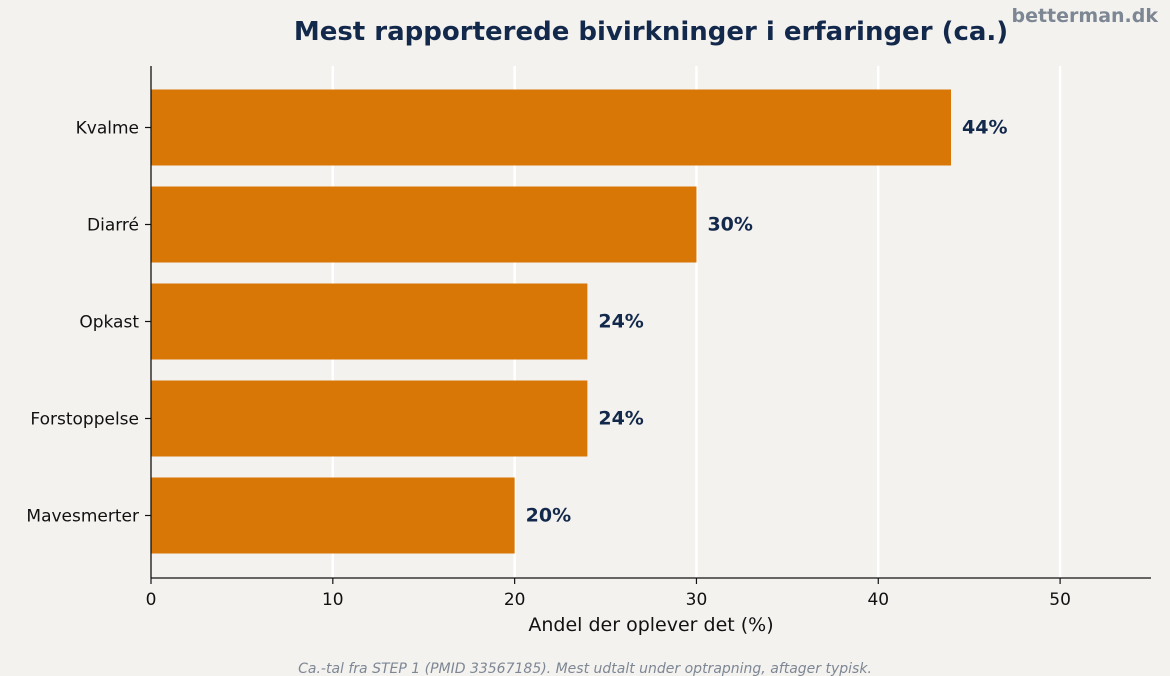  What do you see at coordinates (151, 600) in the screenshot?
I see `x-tick-label: 0` at bounding box center [151, 600].